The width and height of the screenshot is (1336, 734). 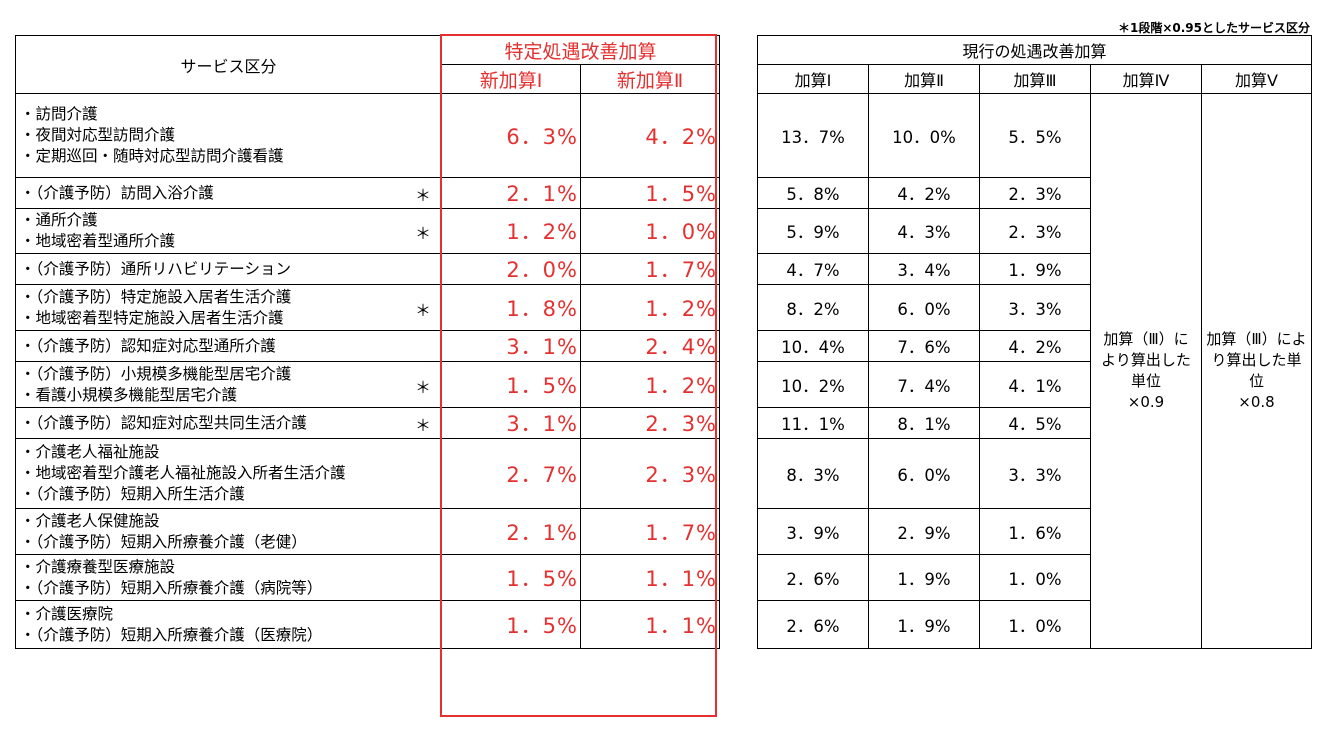 I want to click on current-rate-1: 3．9%, so click(x=813, y=531).